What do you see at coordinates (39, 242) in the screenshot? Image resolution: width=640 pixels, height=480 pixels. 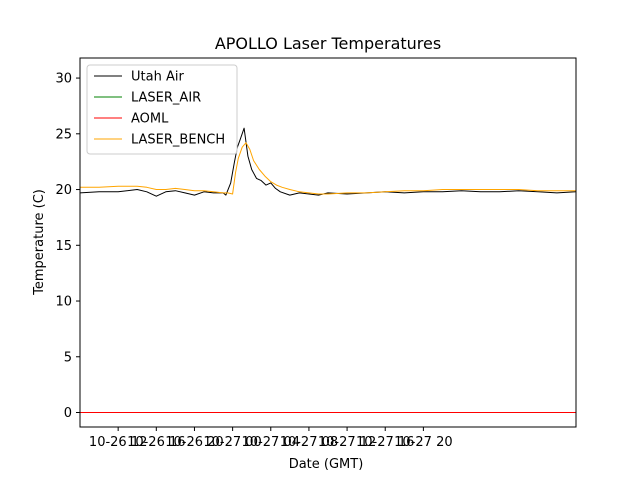 I see `y-axis-label: Temperature (C)` at bounding box center [39, 242].